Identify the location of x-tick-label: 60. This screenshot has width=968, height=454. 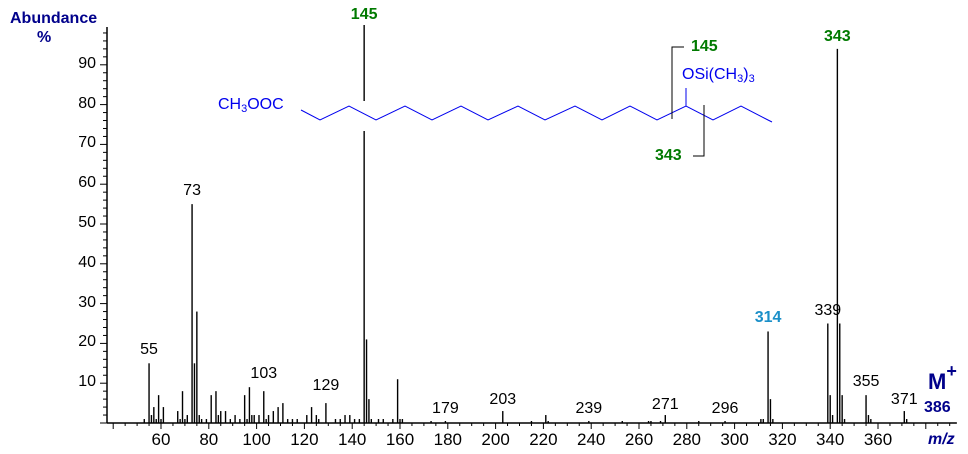
(161, 439).